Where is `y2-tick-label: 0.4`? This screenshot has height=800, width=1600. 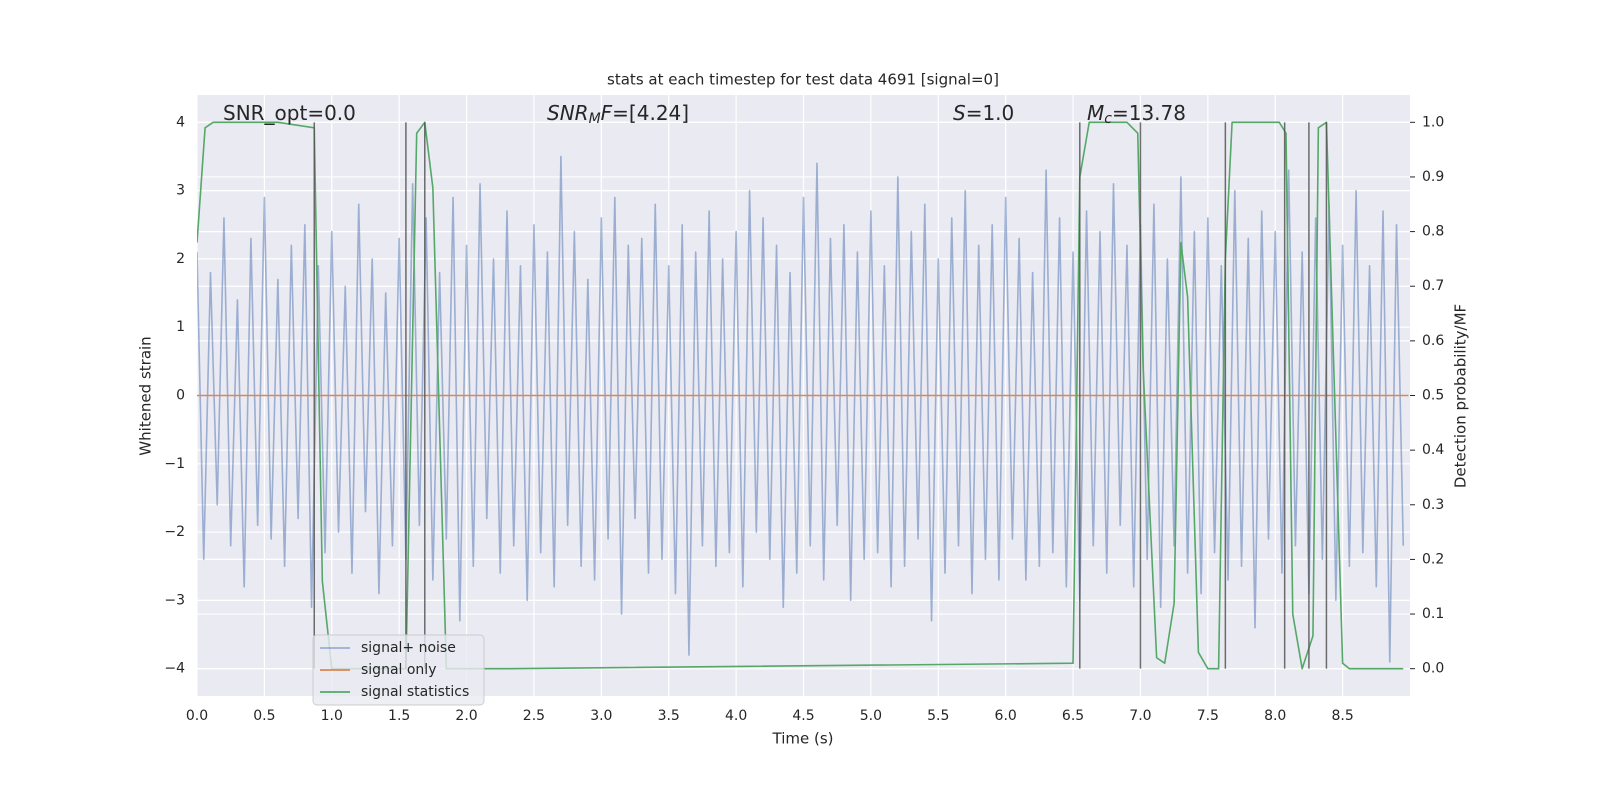 y2-tick-label: 0.4 is located at coordinates (1433, 450).